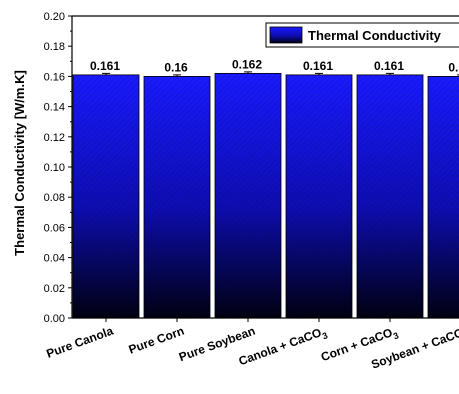 The width and height of the screenshot is (459, 394). What do you see at coordinates (54, 17) in the screenshot?
I see `y-tick-label: 0.20` at bounding box center [54, 17].